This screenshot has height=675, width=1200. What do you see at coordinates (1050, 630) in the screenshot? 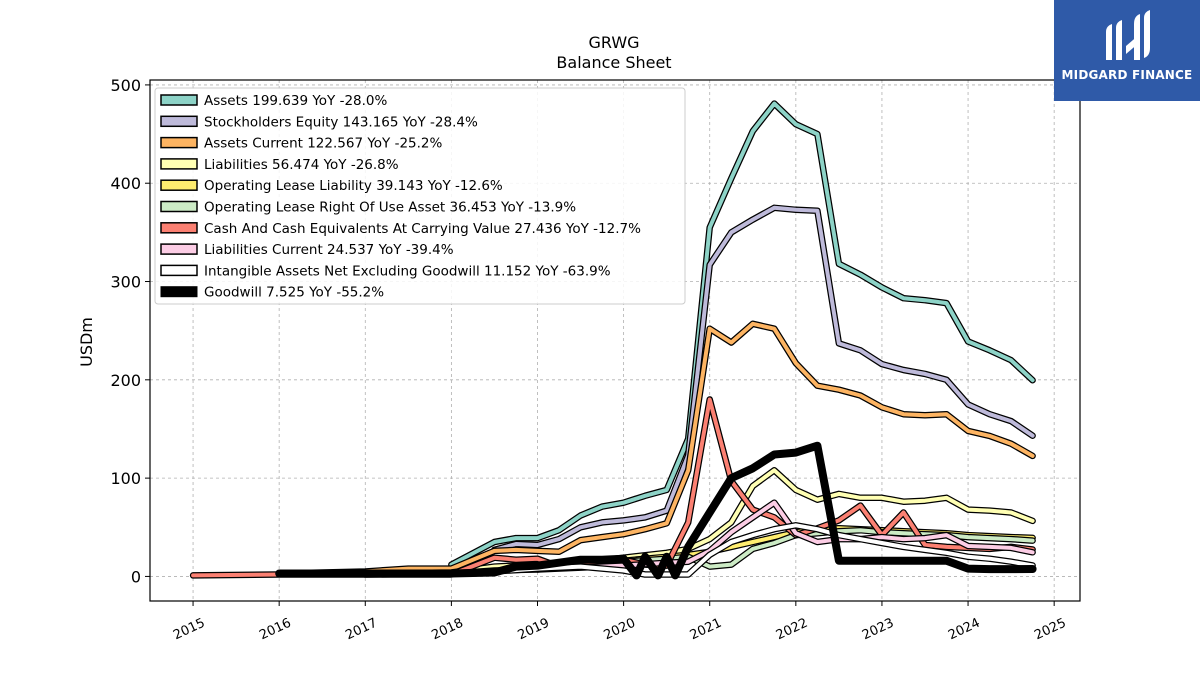
I see `x-tick-label: 2025` at bounding box center [1050, 630].